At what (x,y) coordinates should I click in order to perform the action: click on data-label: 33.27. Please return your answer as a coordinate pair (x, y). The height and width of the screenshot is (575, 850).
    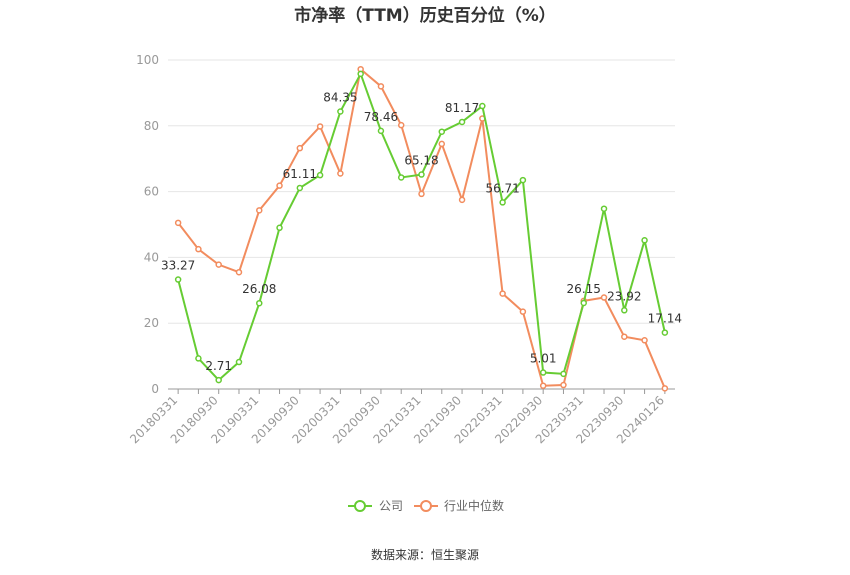
    Looking at the image, I should click on (178, 266).